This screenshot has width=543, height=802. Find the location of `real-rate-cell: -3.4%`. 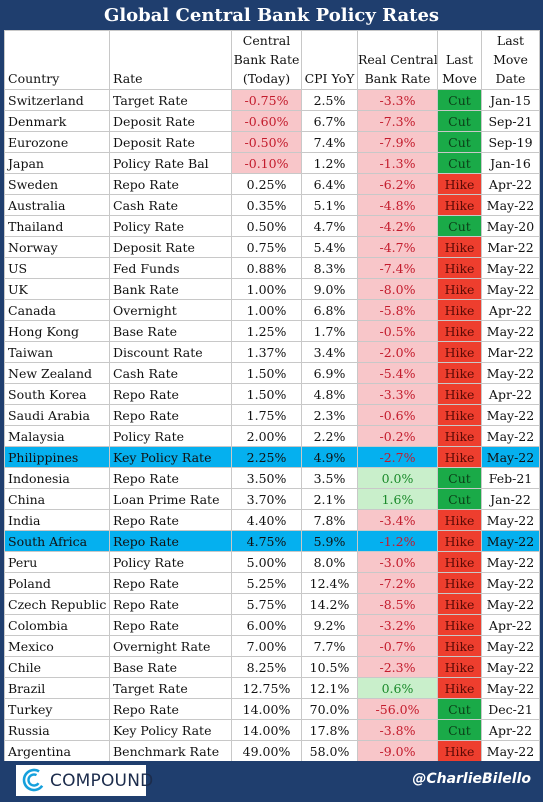

real-rate-cell: -3.4% is located at coordinates (397, 520).